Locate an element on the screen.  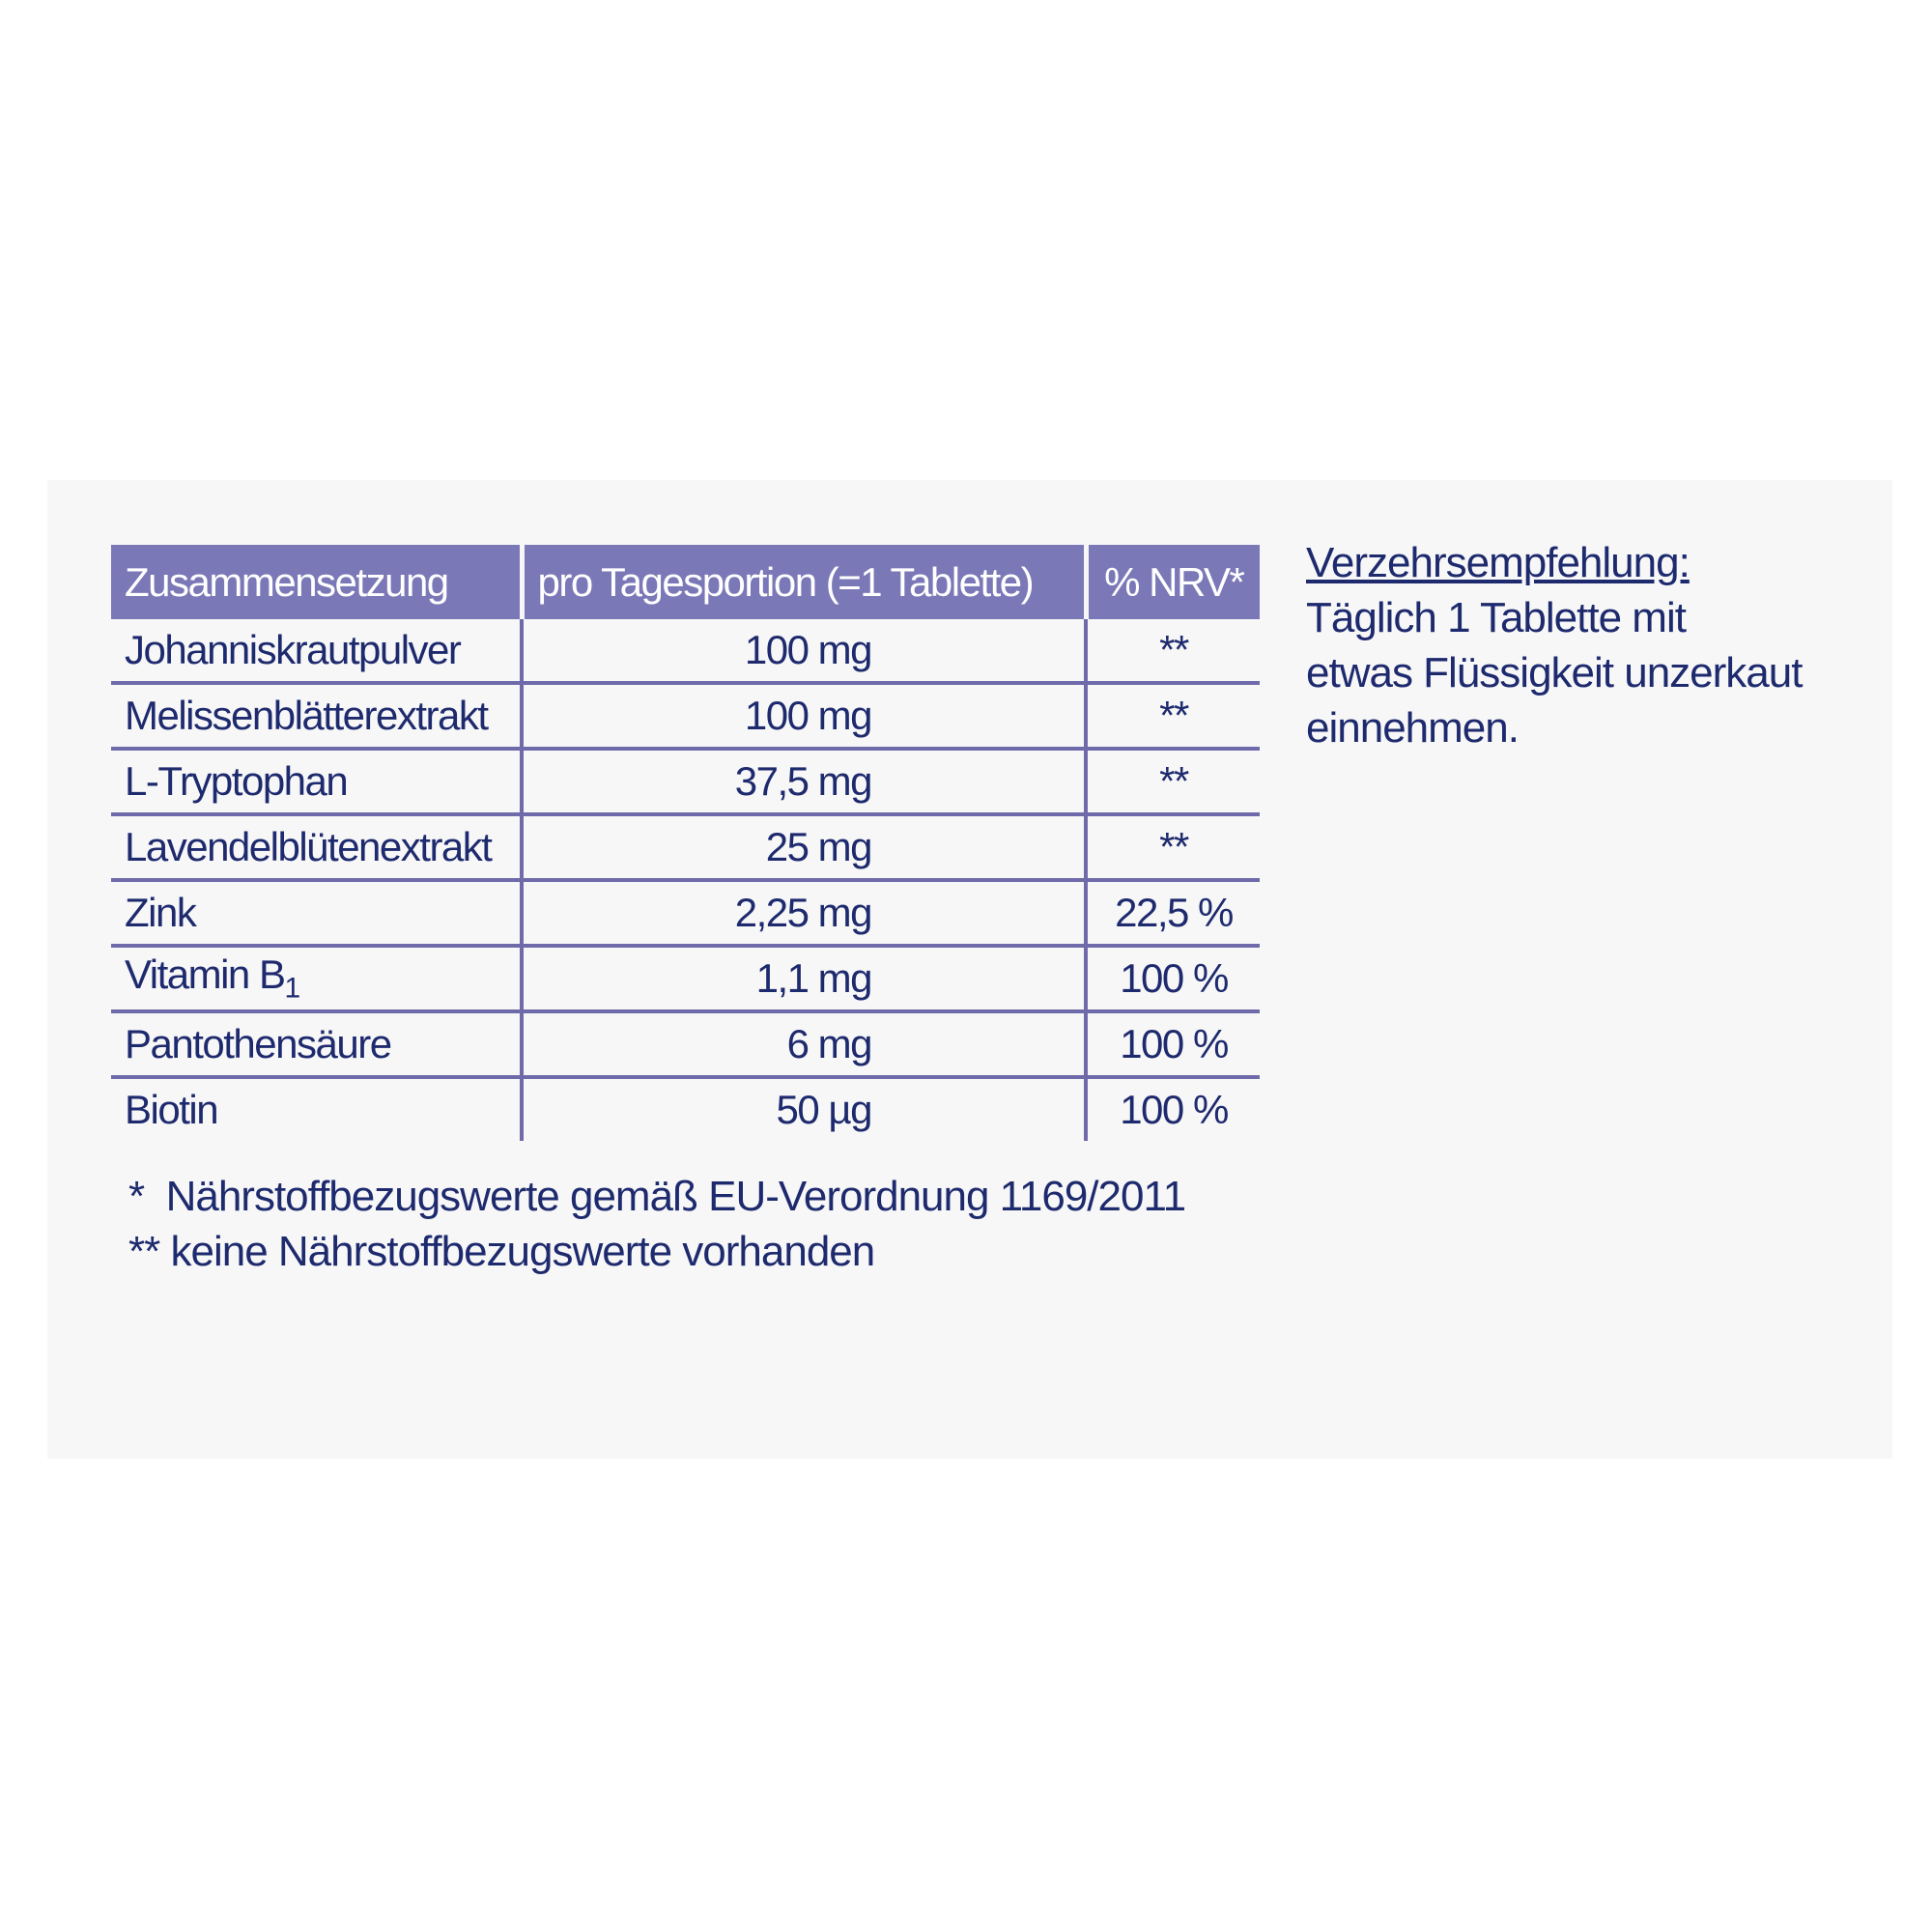
table-row: L-Tryptophan 37,5 mg ** is located at coordinates (685, 782).